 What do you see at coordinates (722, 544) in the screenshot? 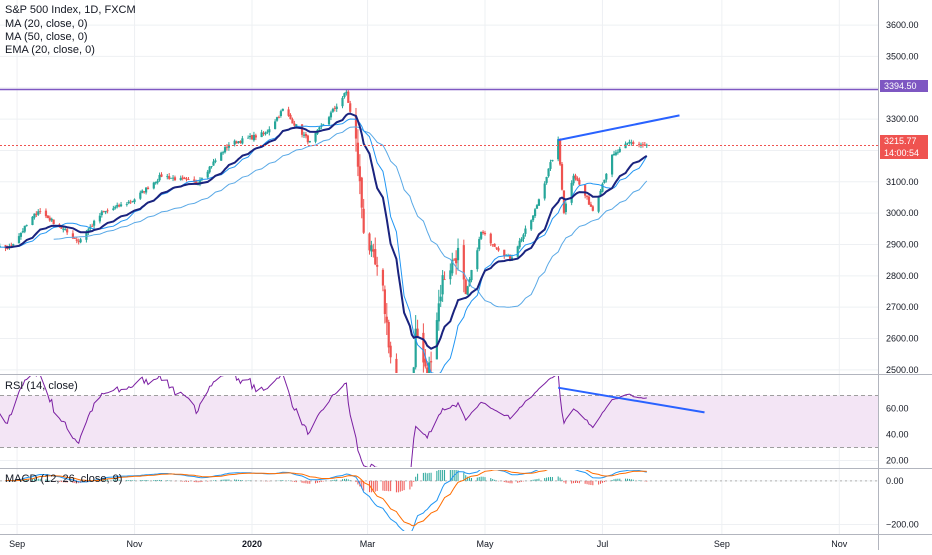
I see `time-axis-tick-sep-6: Sep` at bounding box center [722, 544].